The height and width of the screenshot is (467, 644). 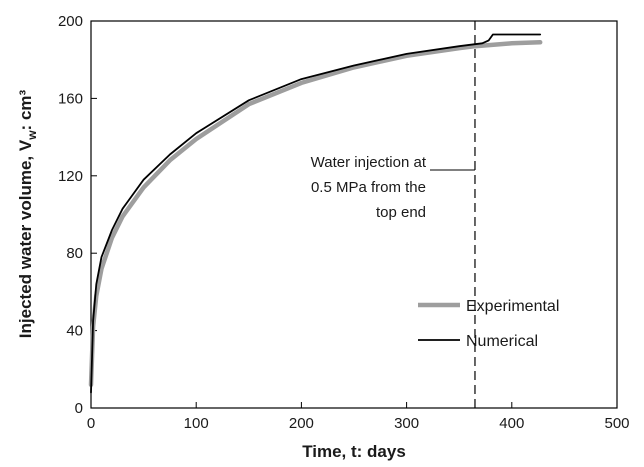 I want to click on x-tick-label: 0, so click(x=91, y=423).